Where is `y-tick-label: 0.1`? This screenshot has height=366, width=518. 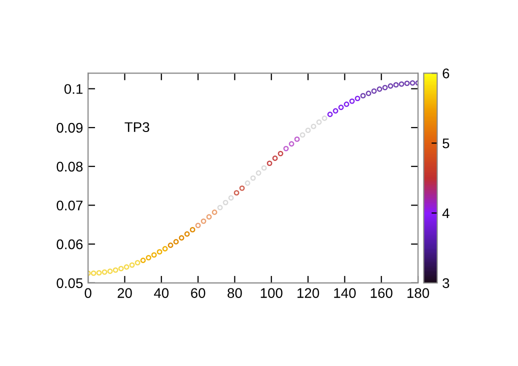
y-tick-label: 0.1 is located at coordinates (73, 89).